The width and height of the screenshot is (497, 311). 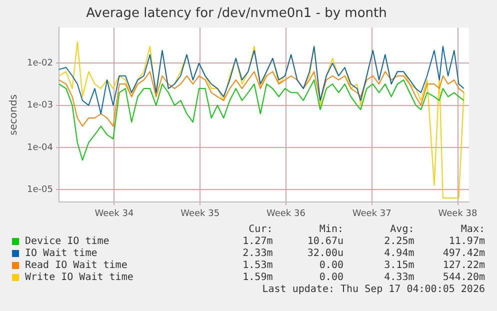 I want to click on text: 32.00u, so click(x=325, y=253).